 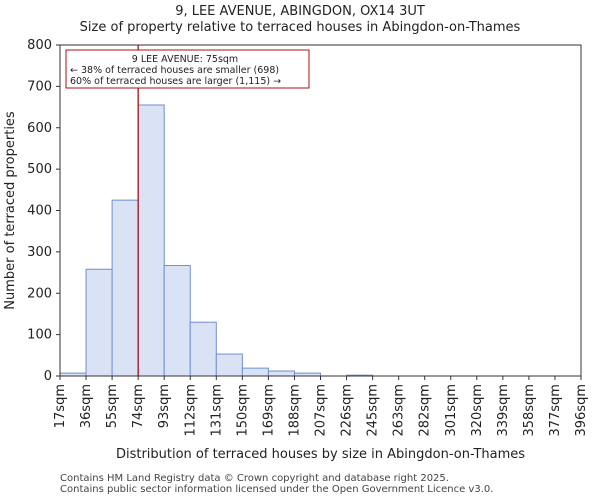 I want to click on x-tick-label: 207sqm, so click(x=321, y=410).